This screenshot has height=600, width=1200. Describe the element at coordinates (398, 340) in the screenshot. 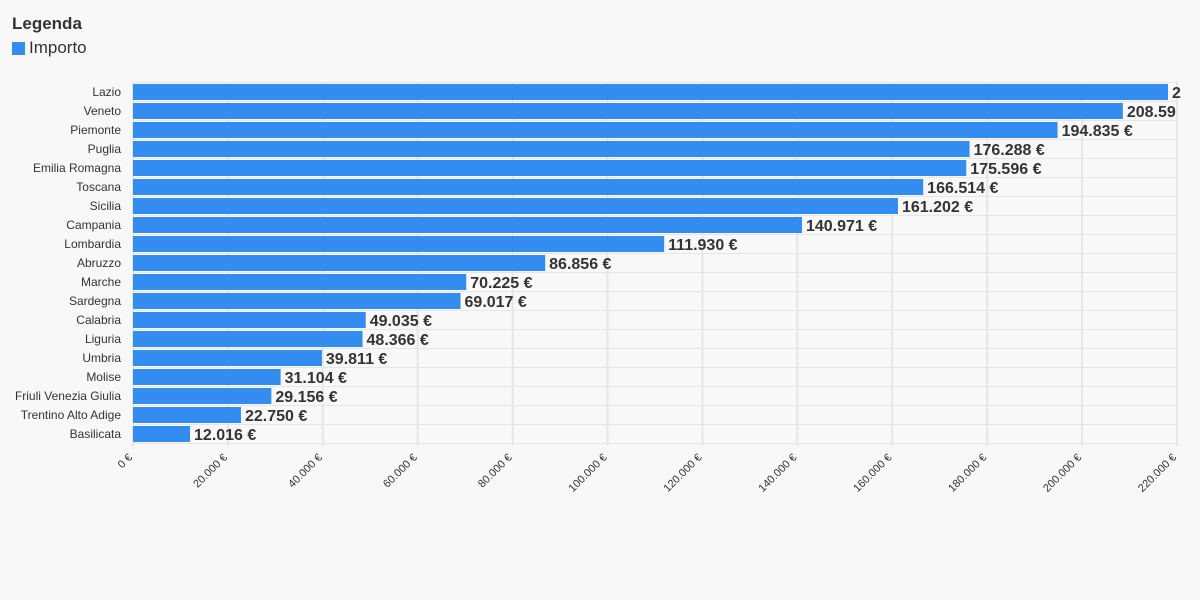

I see `value-label: 48.366 €` at that location.